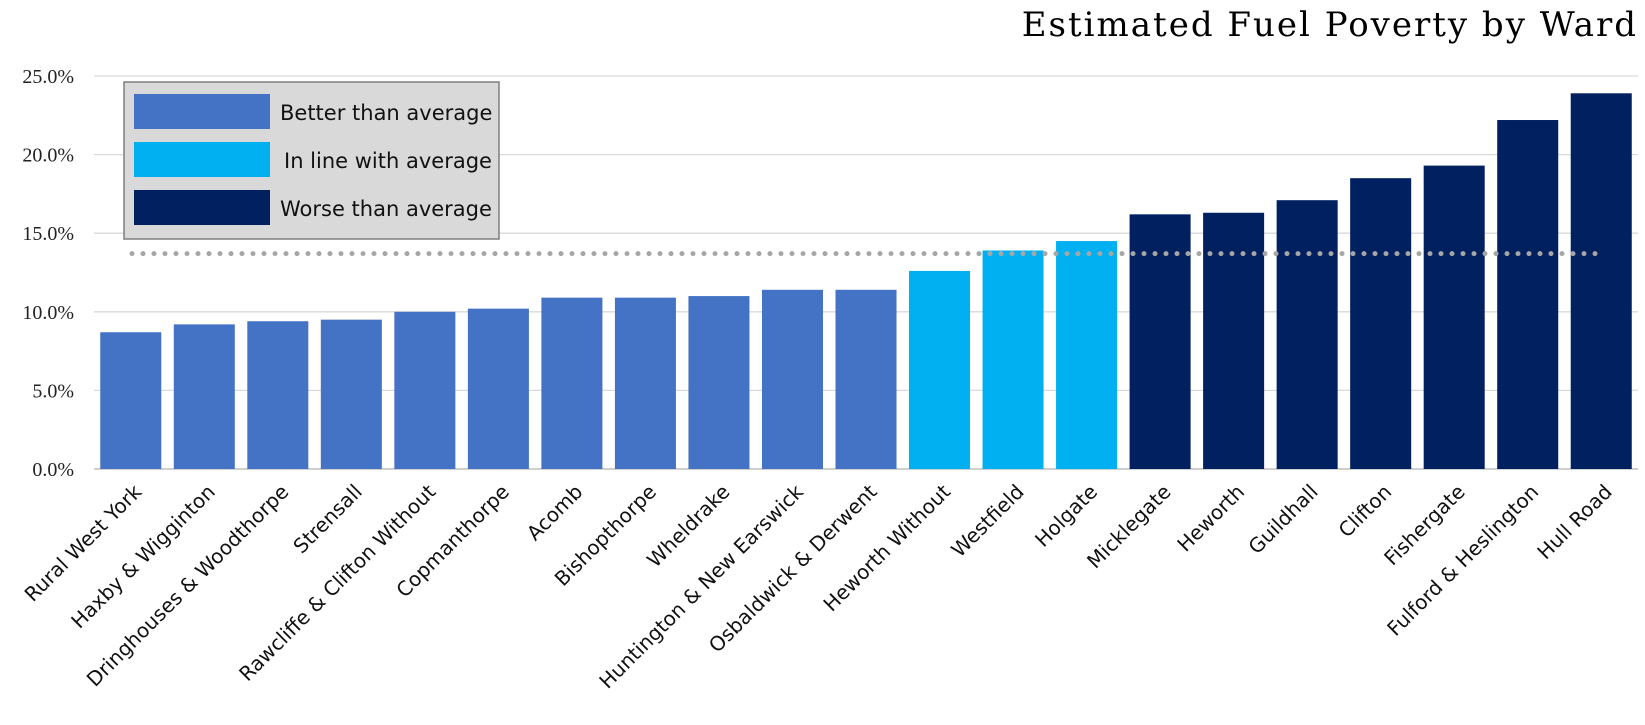 The height and width of the screenshot is (725, 1645). Describe the element at coordinates (1210, 518) in the screenshot. I see `x-tick-label: Heworth` at that location.